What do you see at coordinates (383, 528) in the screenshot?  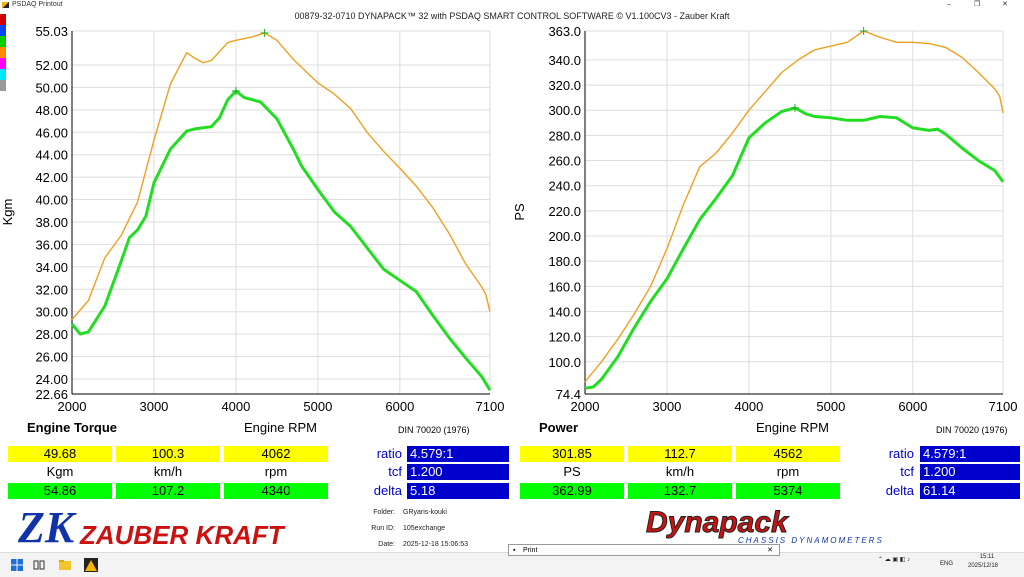 I see `run-id-label: Run ID:` at bounding box center [383, 528].